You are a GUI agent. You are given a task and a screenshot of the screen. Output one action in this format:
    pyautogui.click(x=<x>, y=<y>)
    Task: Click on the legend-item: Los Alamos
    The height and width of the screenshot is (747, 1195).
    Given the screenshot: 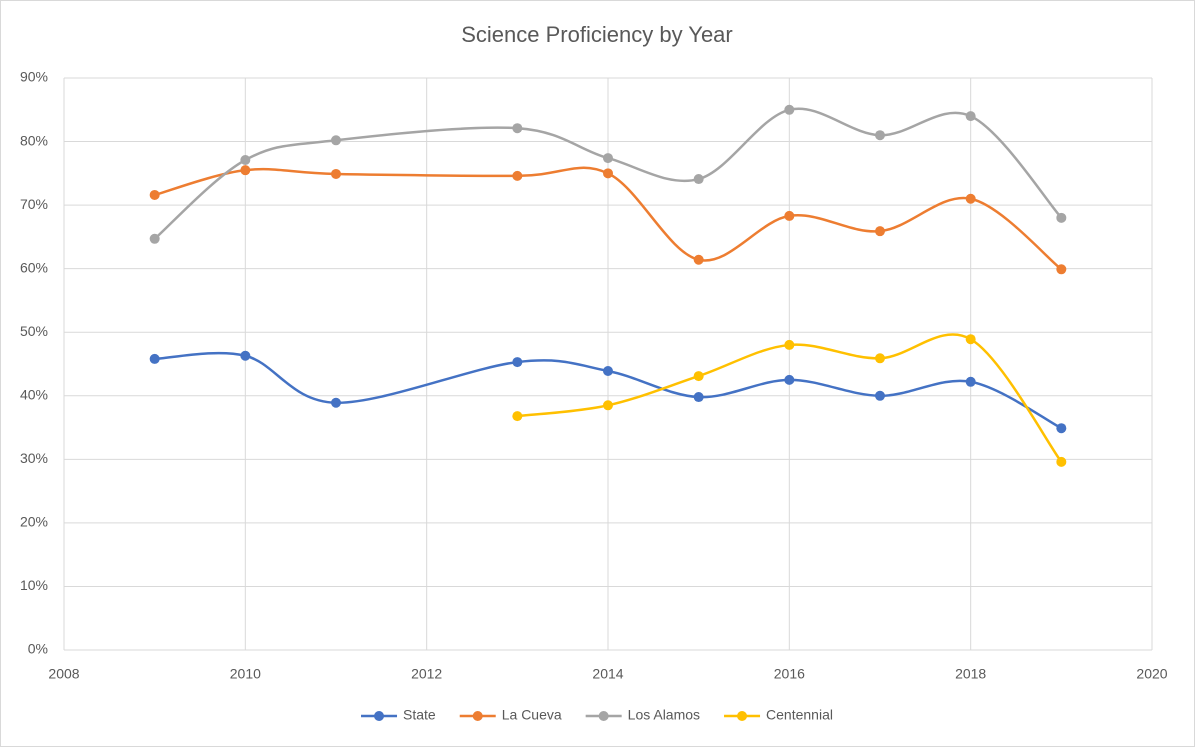 What is the action you would take?
    pyautogui.click(x=642, y=715)
    